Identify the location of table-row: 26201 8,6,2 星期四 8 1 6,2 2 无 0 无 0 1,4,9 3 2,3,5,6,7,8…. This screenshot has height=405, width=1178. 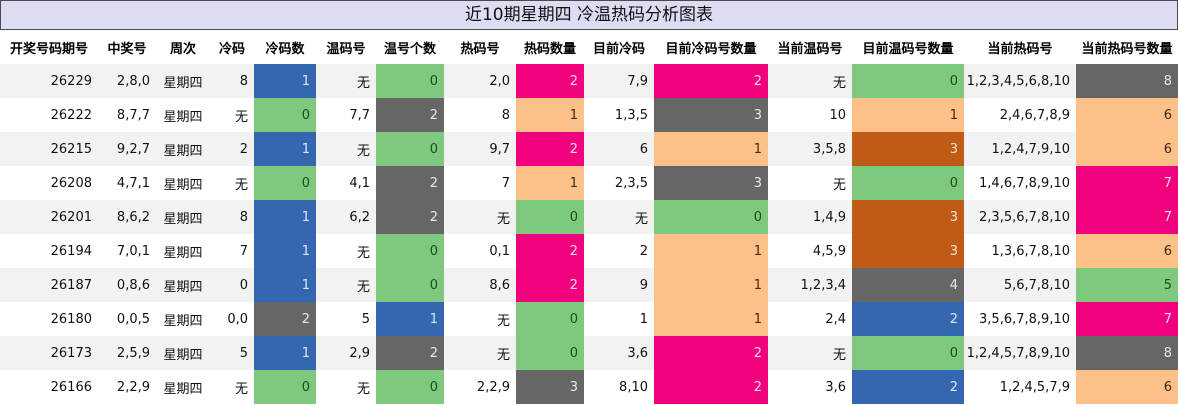
(589, 217).